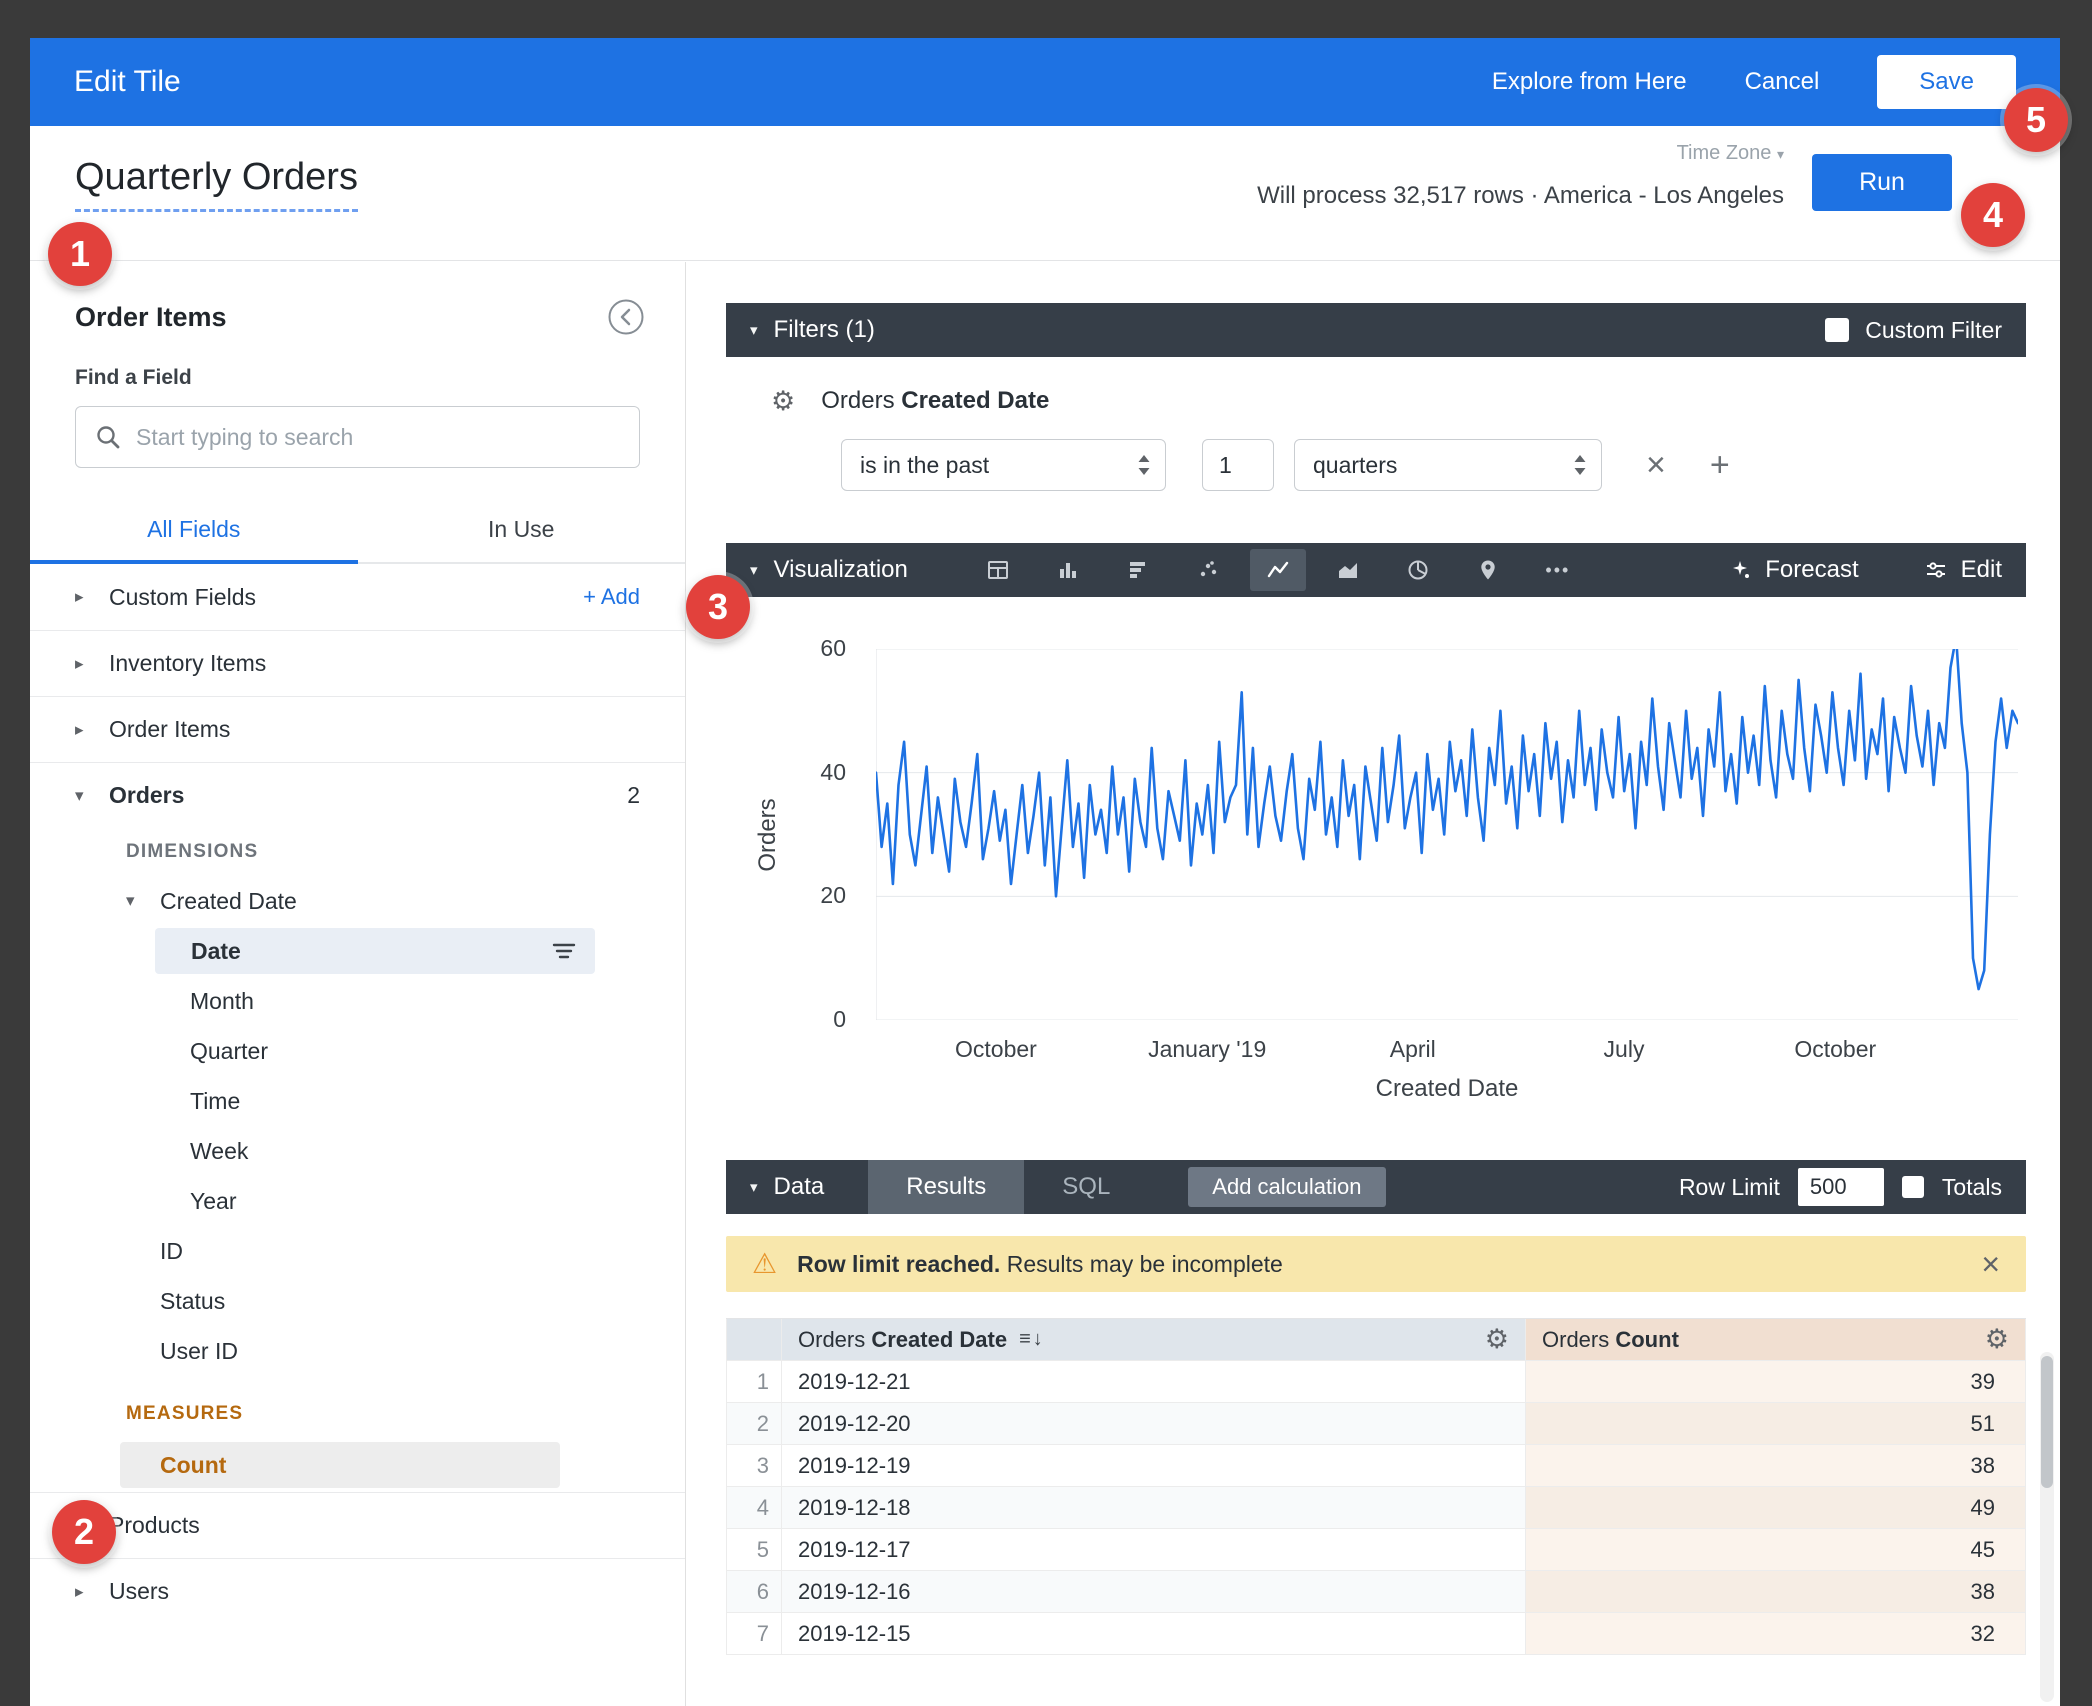 The width and height of the screenshot is (2092, 1706). I want to click on count-column-header: Orders Count ⚙, so click(1776, 1340).